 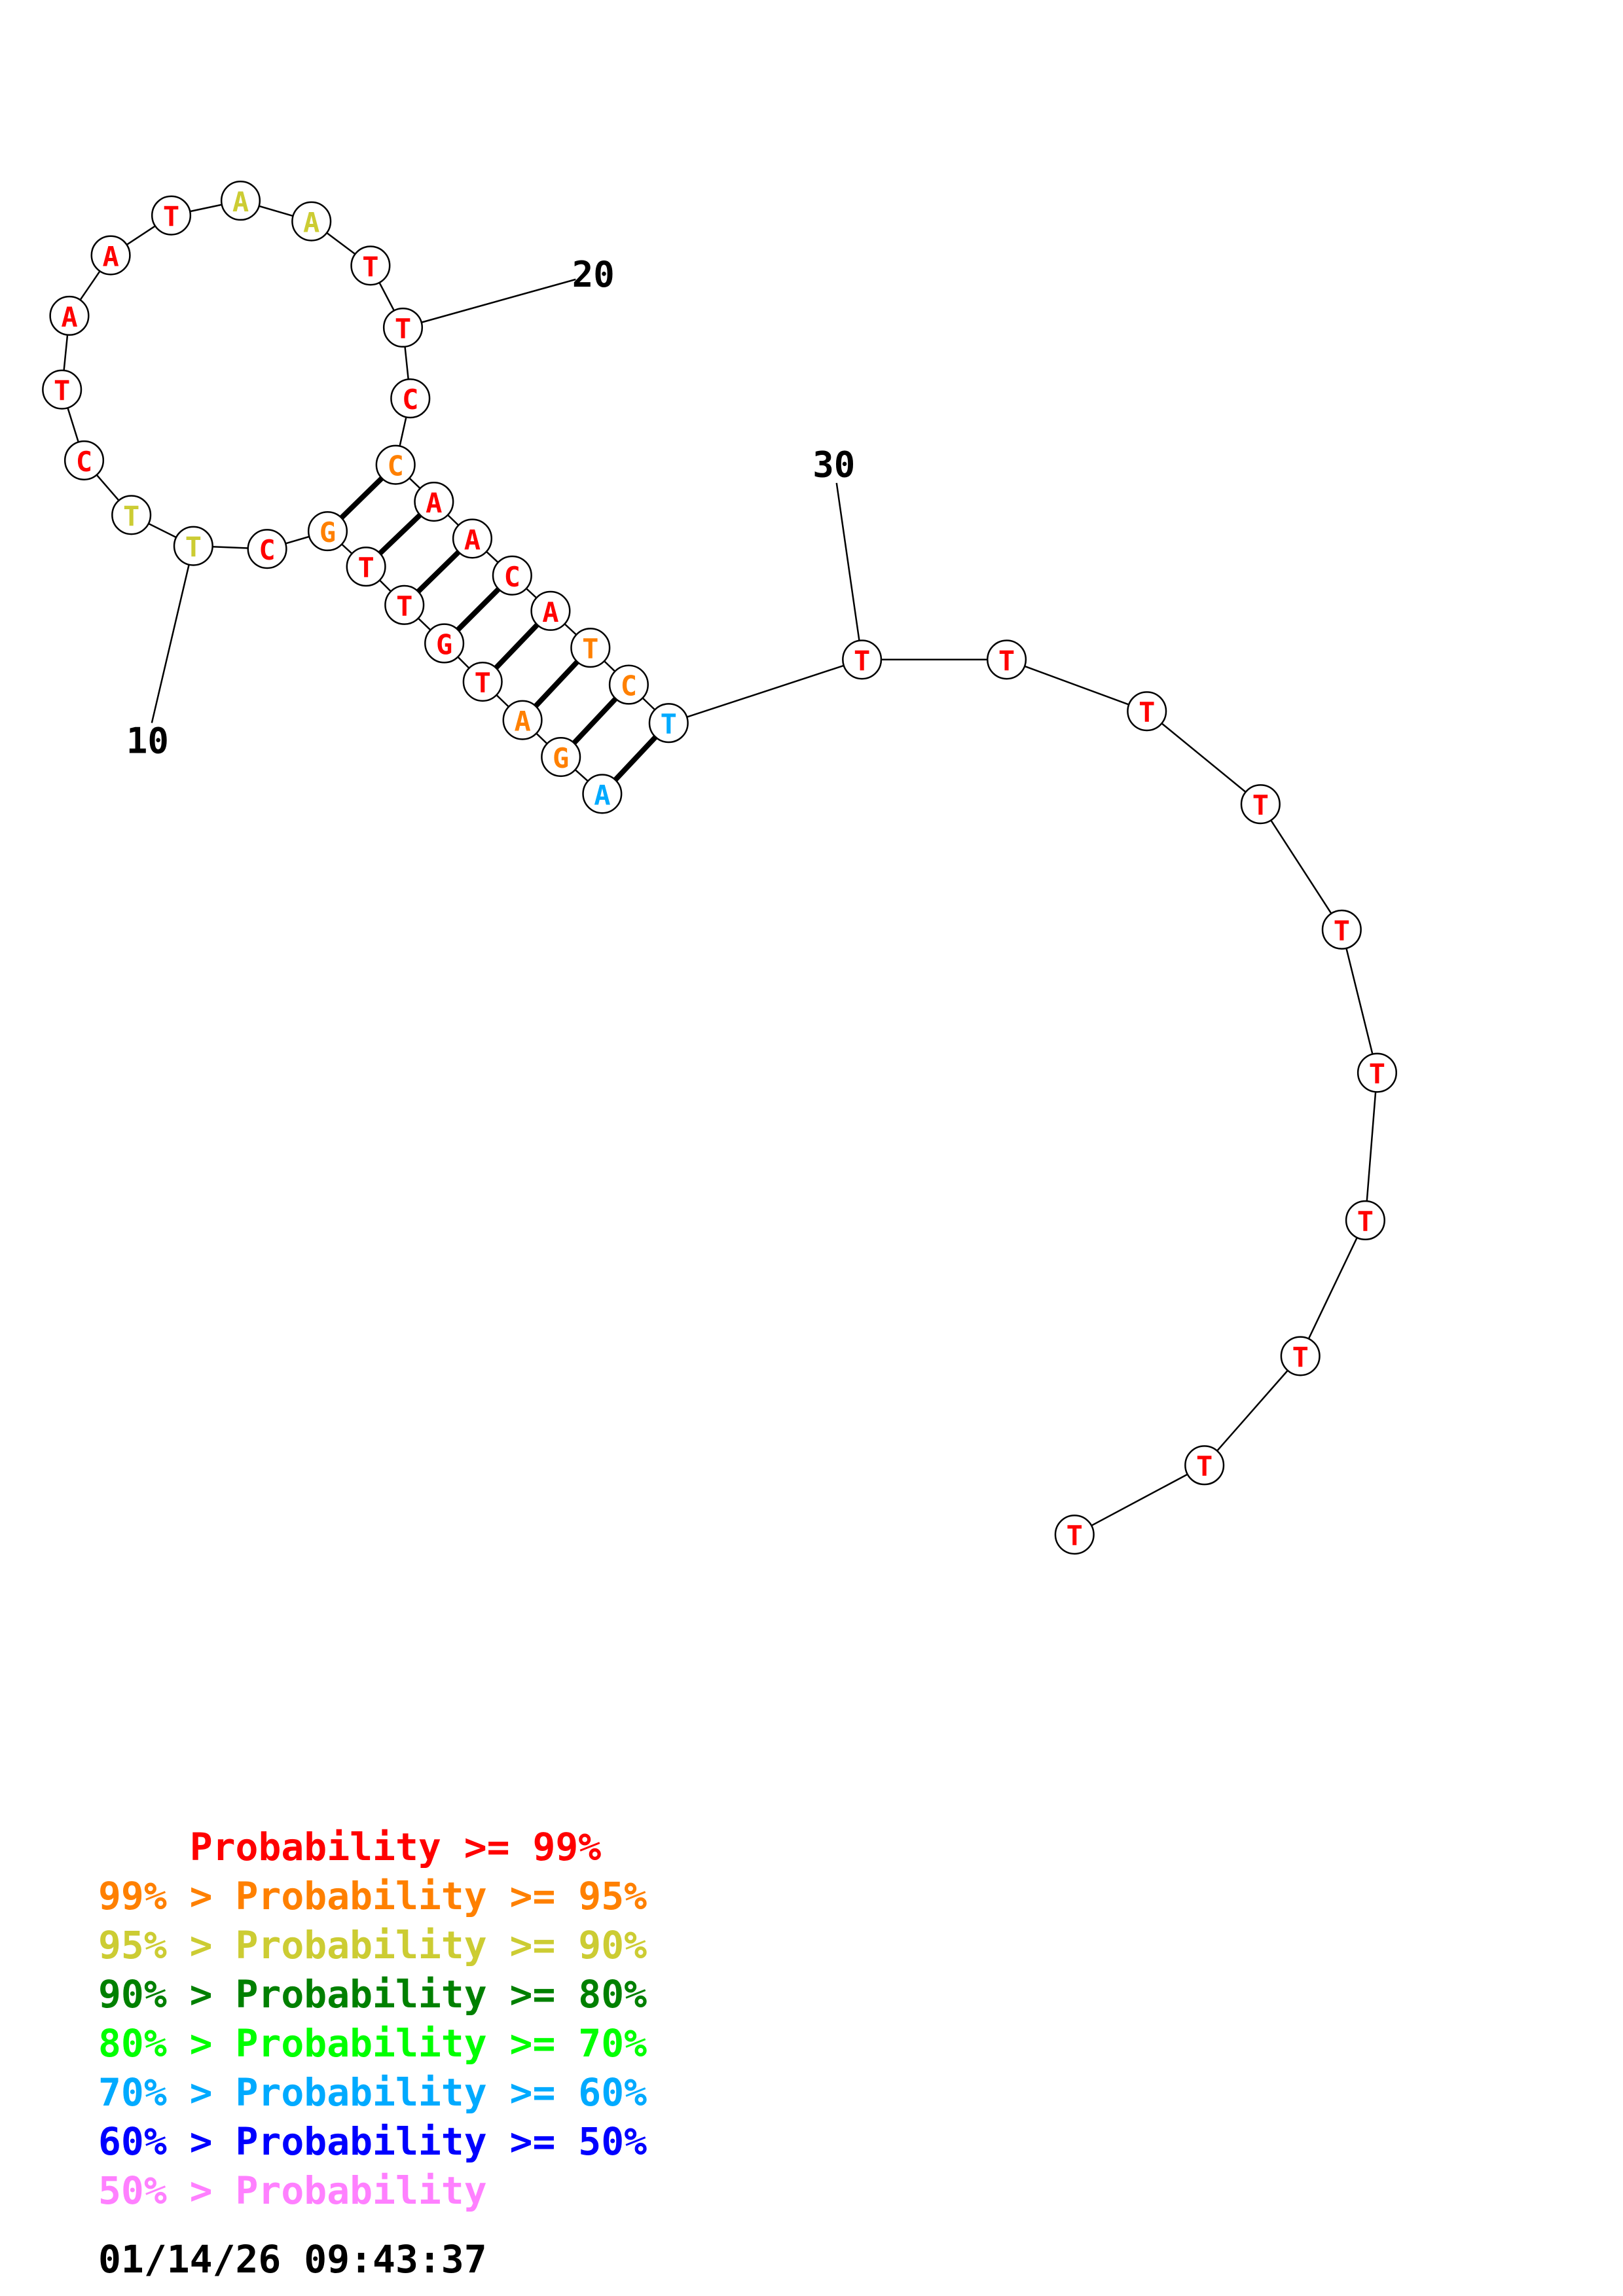 I want to click on legend-prefix: 60% >, so click(x=167, y=2141).